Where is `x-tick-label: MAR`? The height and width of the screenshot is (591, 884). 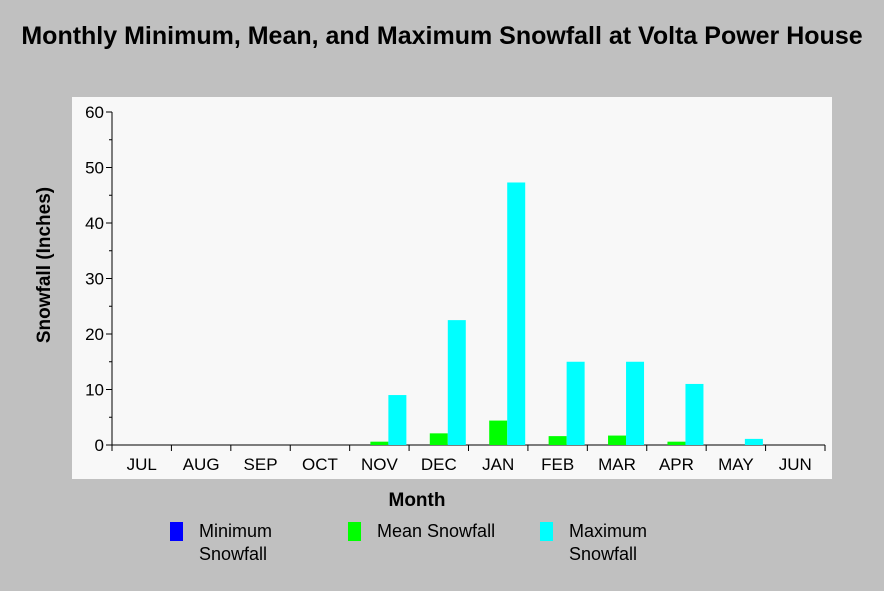 x-tick-label: MAR is located at coordinates (617, 464).